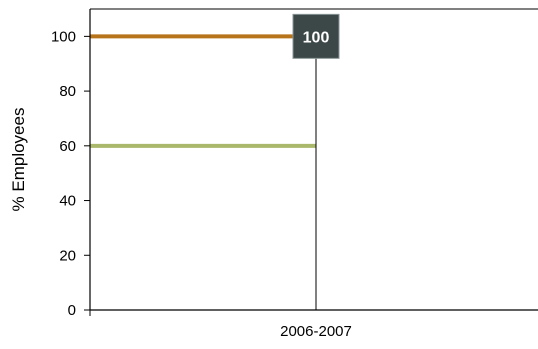  Describe the element at coordinates (63, 36) in the screenshot. I see `y-tick-label-100: 100` at that location.